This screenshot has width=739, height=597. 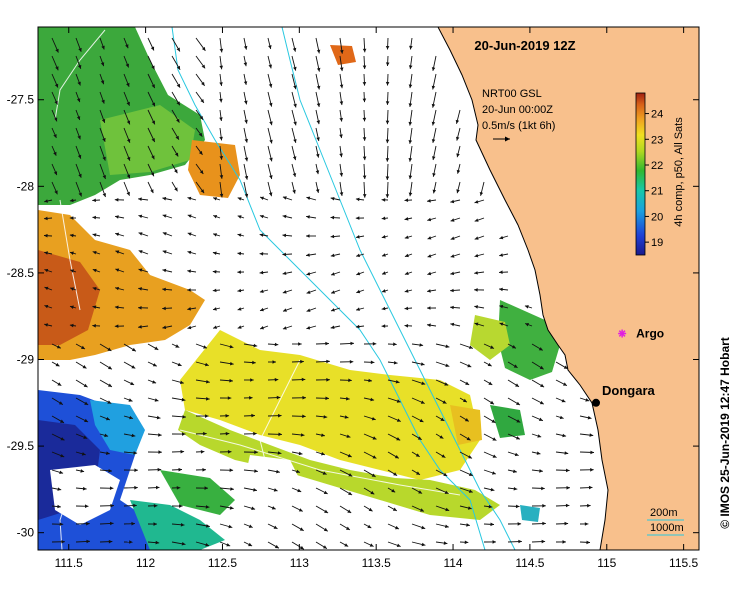 I want to click on velocity-scale: 0.5m/s (1kt 6h), so click(x=518, y=126).